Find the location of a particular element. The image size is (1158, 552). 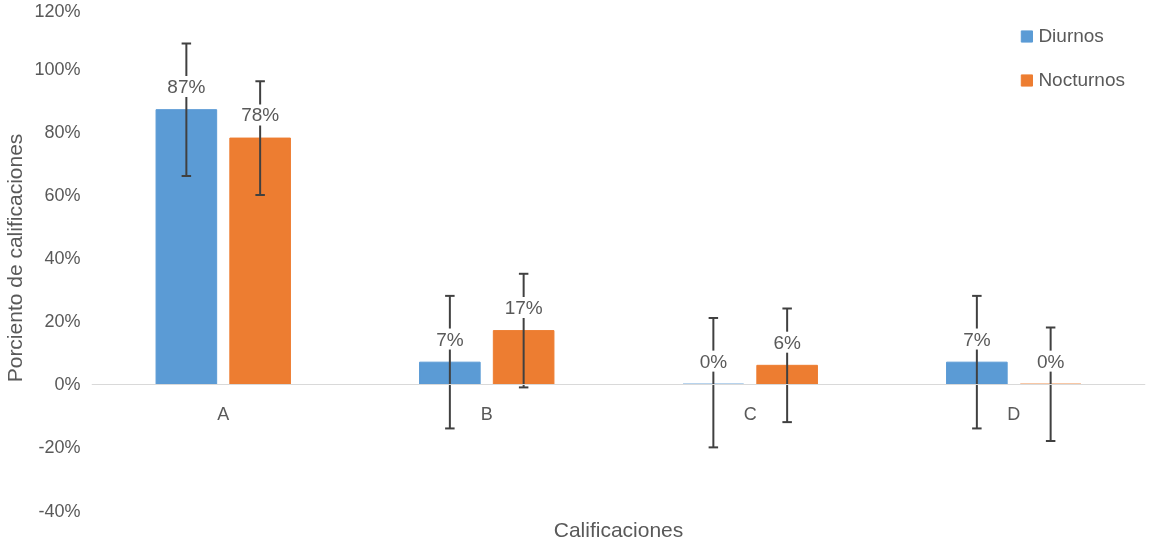

y-tick-label: 120% is located at coordinates (57, 10).